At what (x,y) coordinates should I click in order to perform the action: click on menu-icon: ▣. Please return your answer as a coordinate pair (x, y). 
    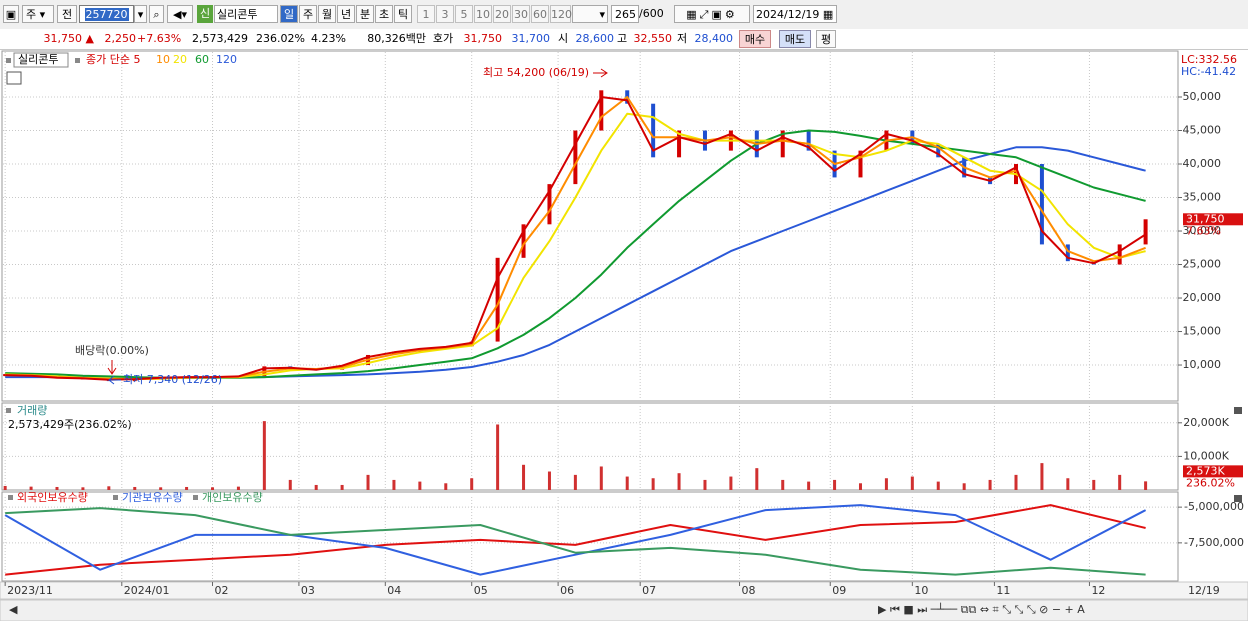
    Looking at the image, I should click on (11, 14).